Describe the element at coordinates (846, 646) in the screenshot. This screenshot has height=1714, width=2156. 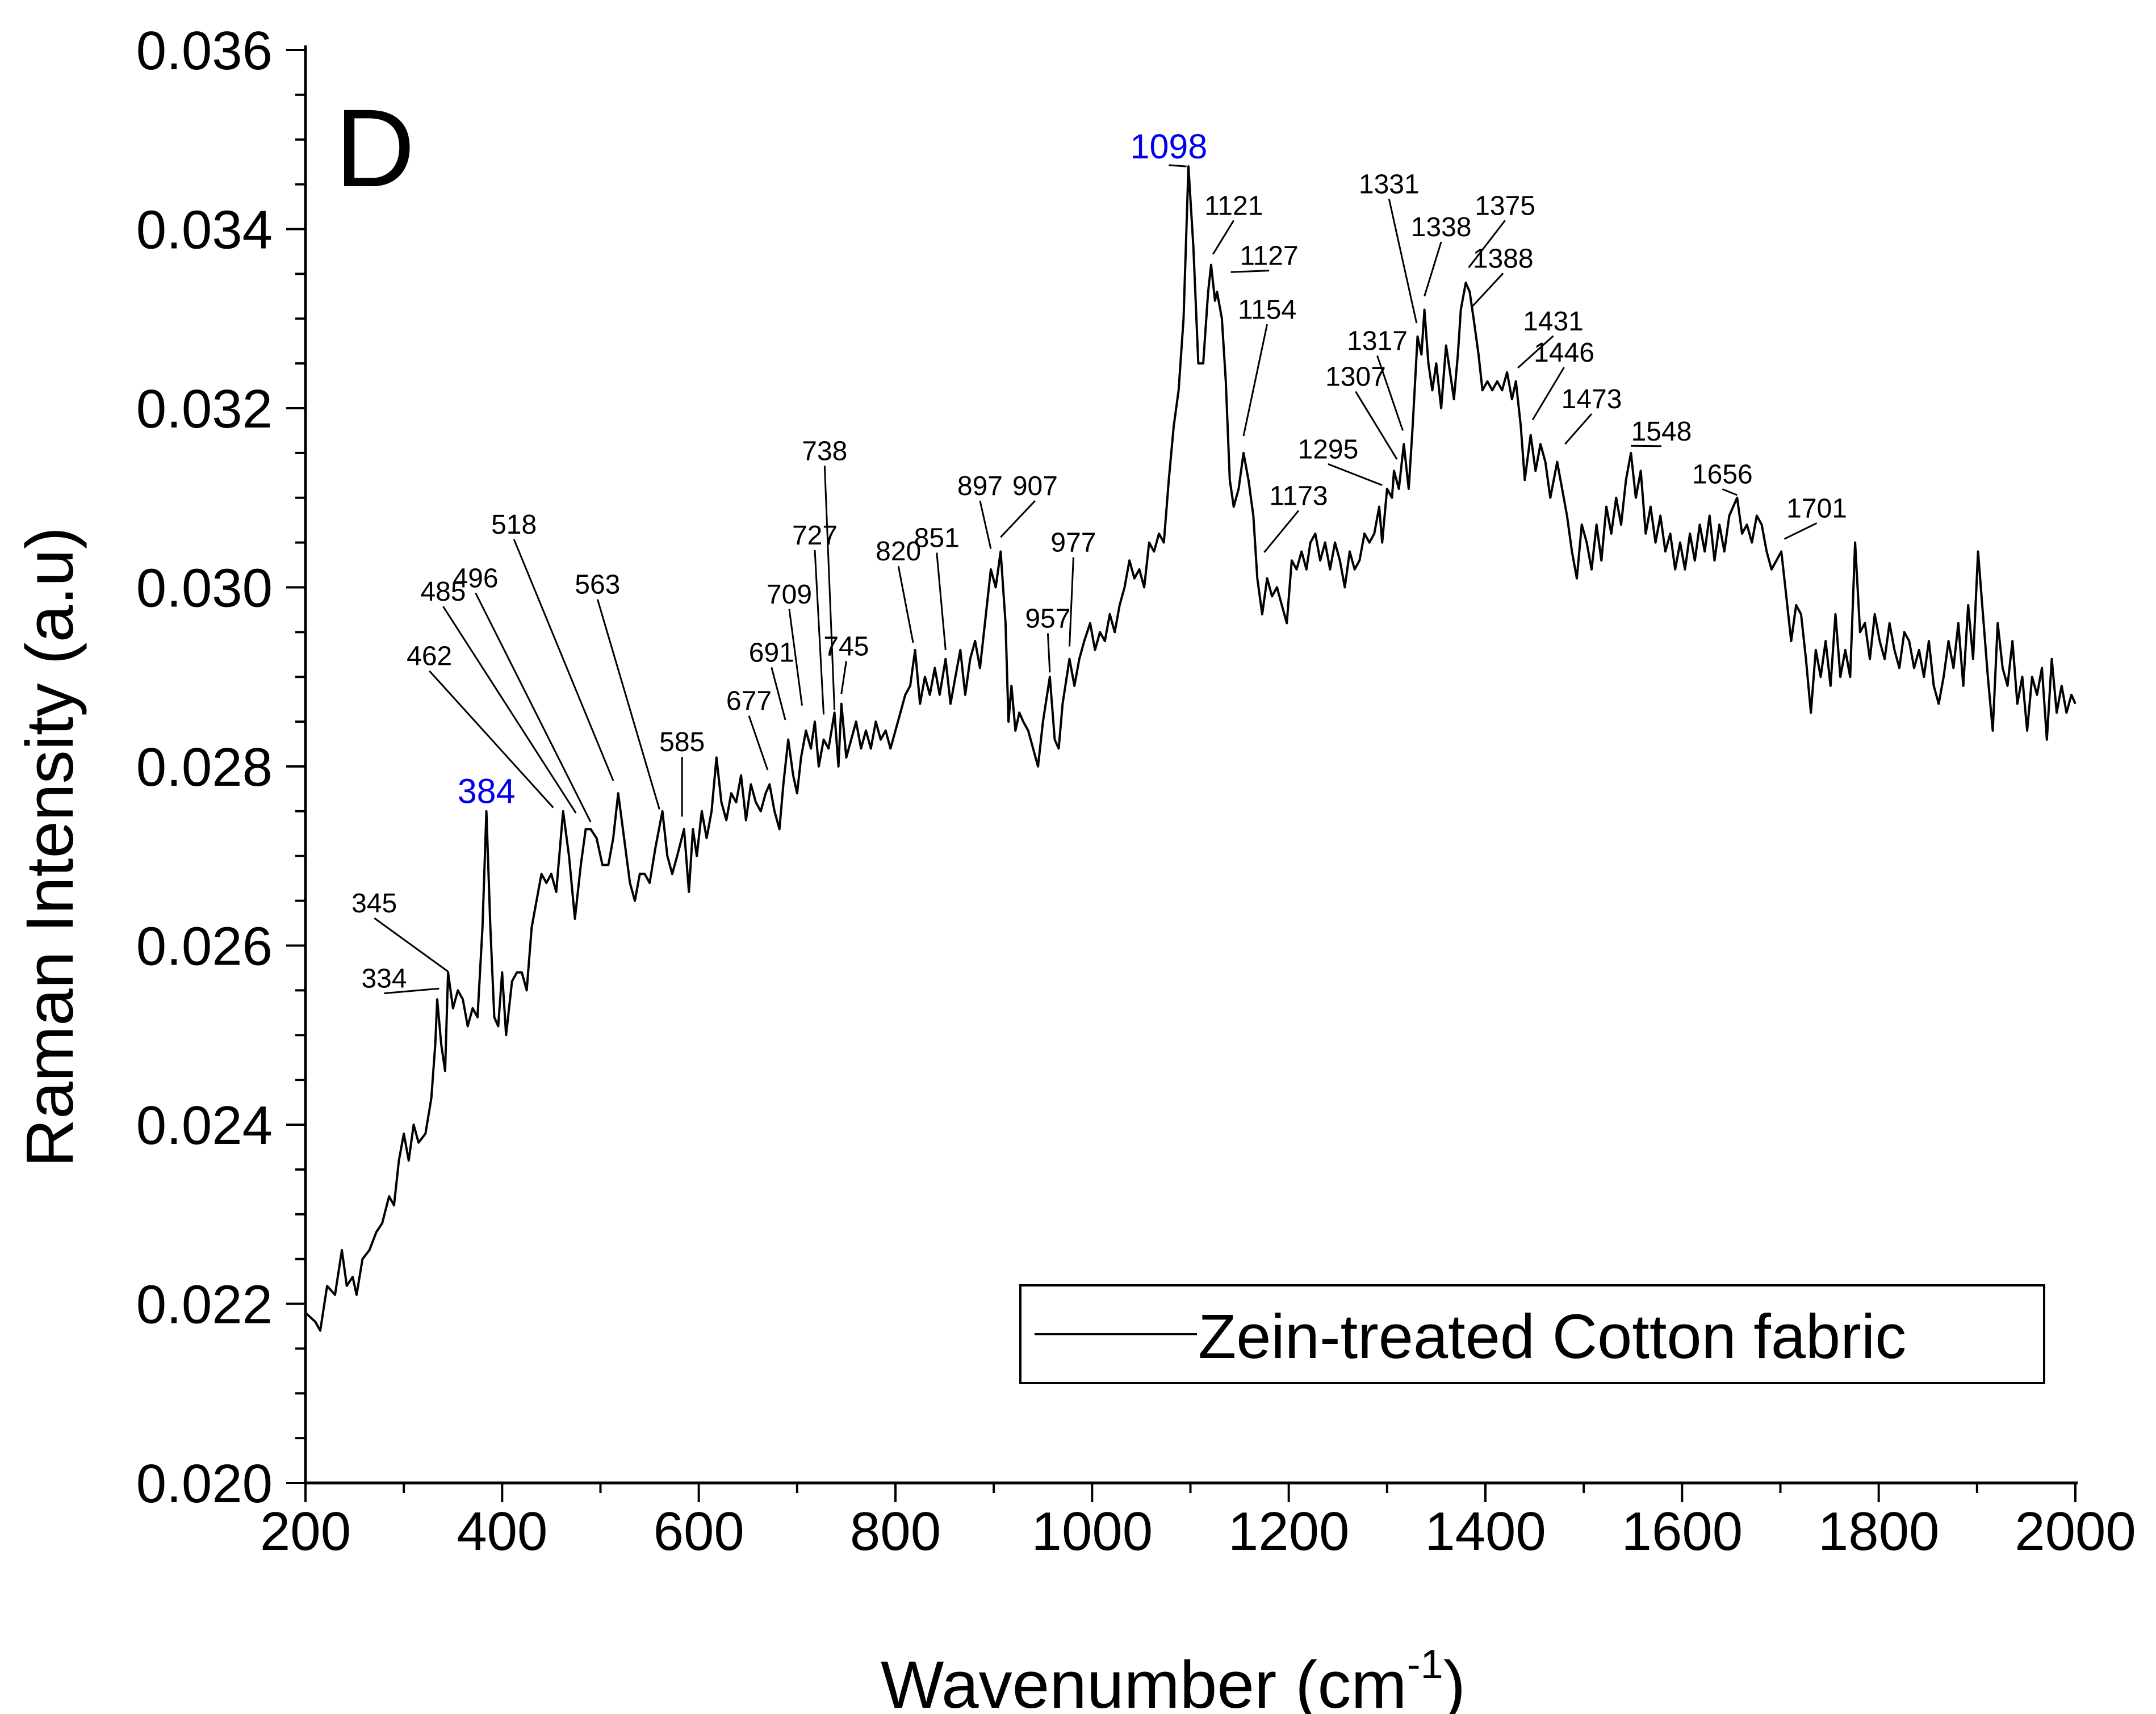
I see `peak-label: 745` at that location.